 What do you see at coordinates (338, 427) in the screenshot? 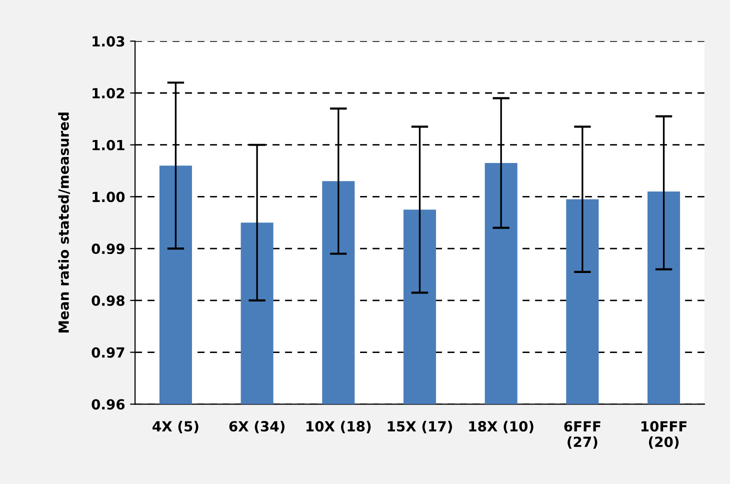
I see `x-tick-label: 10X (18)` at bounding box center [338, 427].